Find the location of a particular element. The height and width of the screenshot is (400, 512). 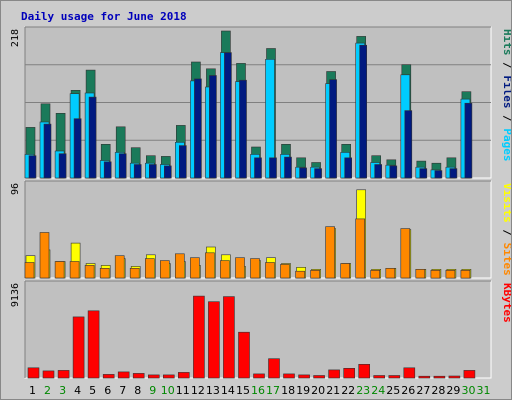

panel-series-labels: KBytes is located at coordinates (506, 303).